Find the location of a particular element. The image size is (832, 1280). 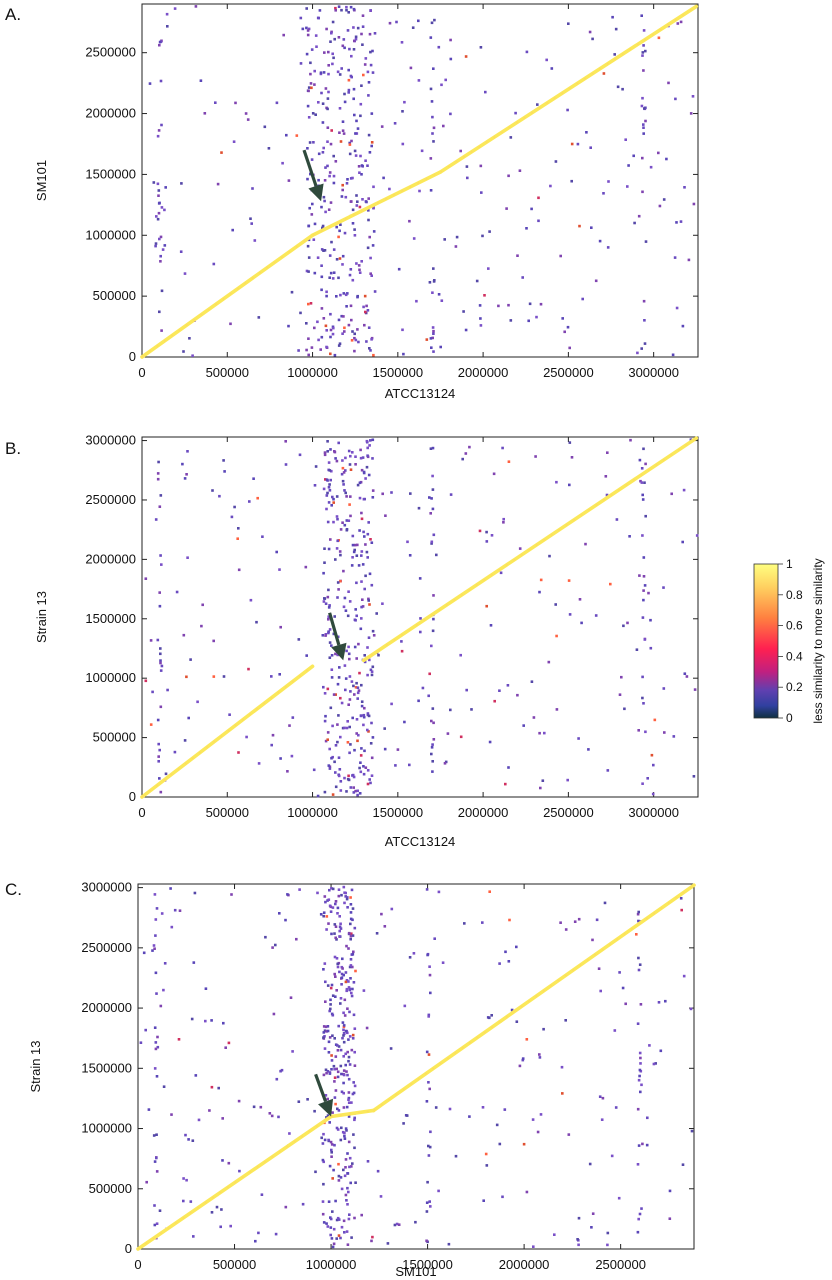

x-tick-label: 2500000 is located at coordinates (568, 812).